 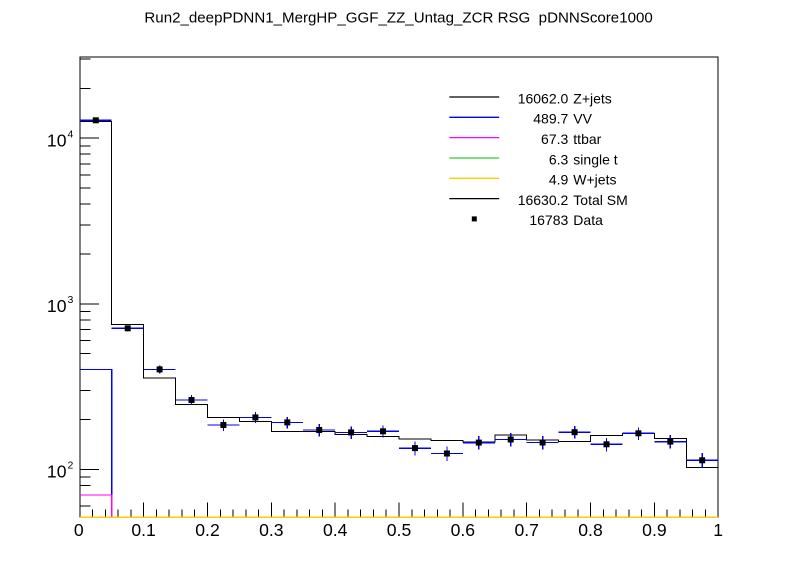 I want to click on svg-text: 16630.2, so click(x=543, y=200).